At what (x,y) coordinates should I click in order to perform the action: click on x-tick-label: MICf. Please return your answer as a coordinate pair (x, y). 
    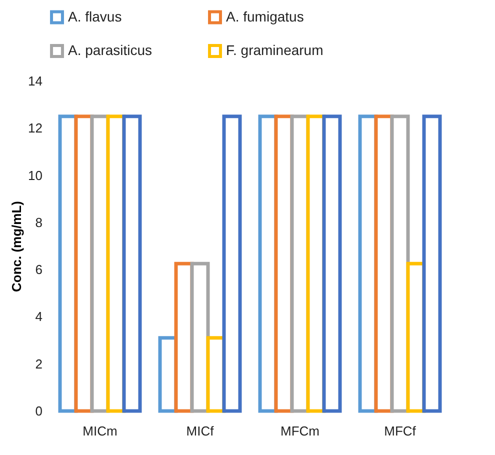
    Looking at the image, I should click on (200, 431).